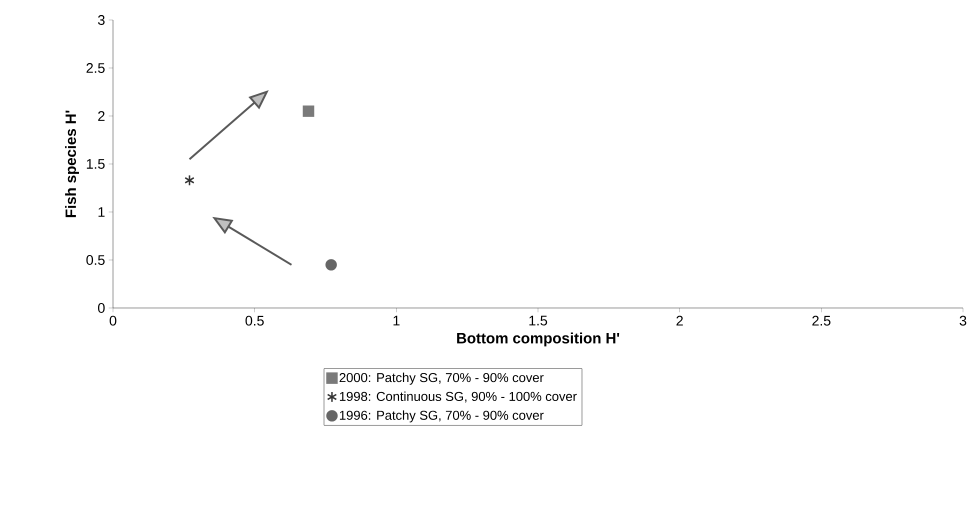  What do you see at coordinates (101, 116) in the screenshot?
I see `y-tick-label: 2` at bounding box center [101, 116].